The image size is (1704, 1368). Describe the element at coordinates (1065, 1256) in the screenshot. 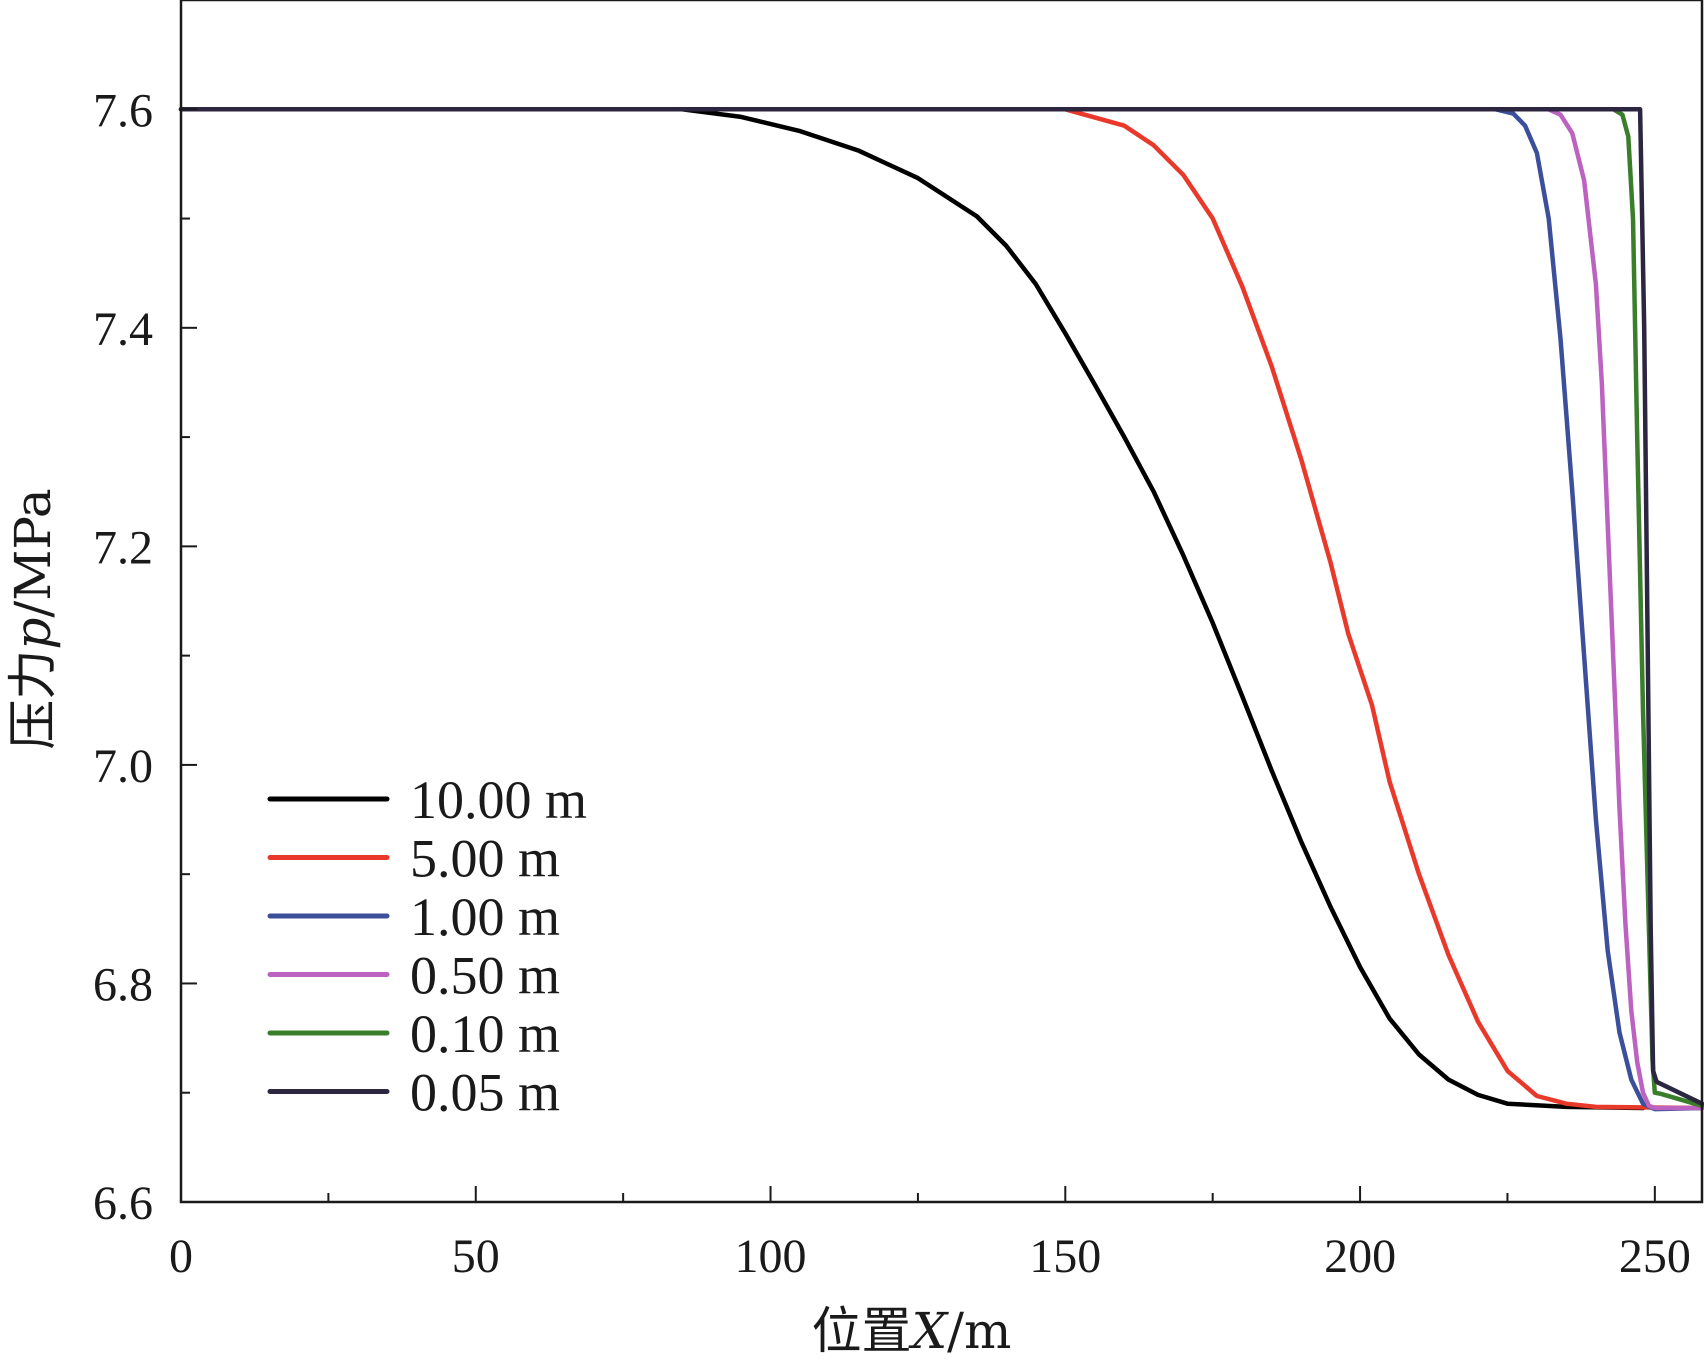

I see `x-tick-label: 150` at that location.